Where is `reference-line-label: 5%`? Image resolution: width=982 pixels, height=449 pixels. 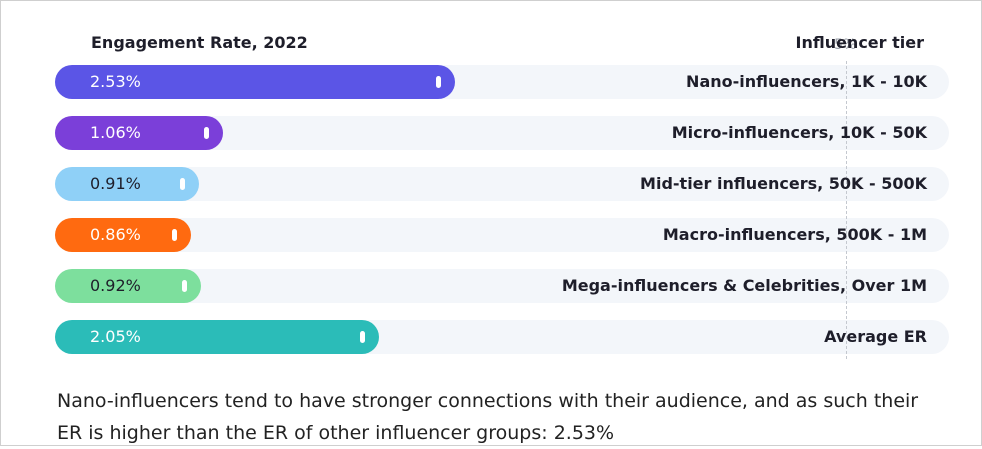 reference-line-label: 5% is located at coordinates (845, 45).